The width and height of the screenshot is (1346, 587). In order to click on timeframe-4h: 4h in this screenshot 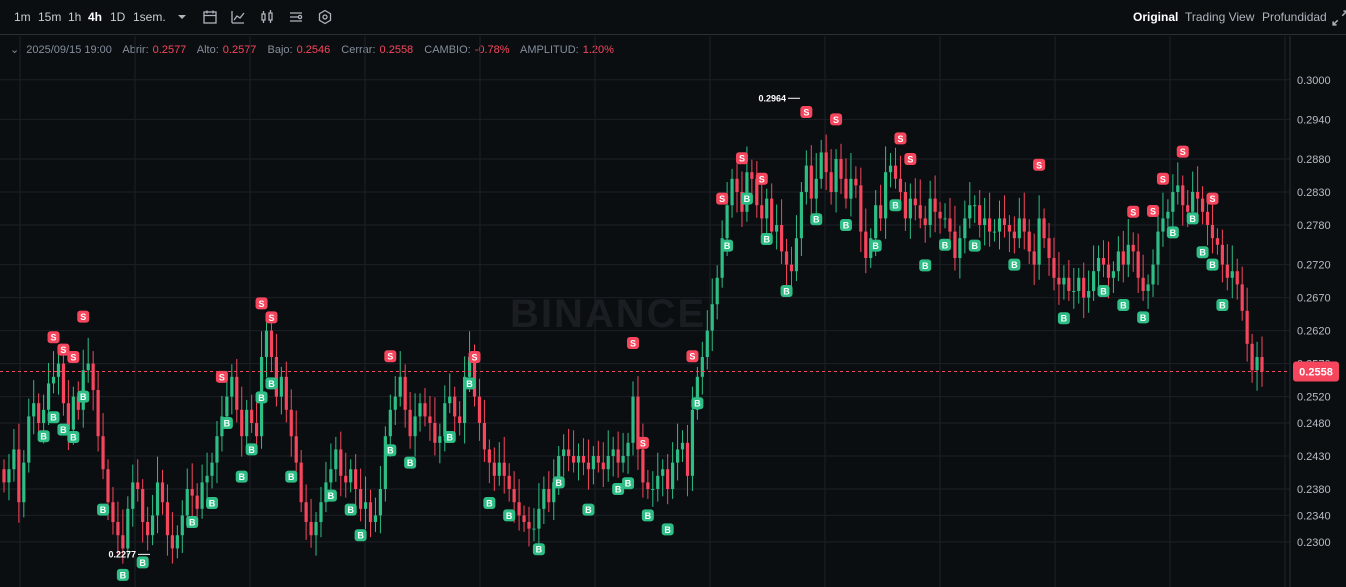, I will do `click(95, 17)`.